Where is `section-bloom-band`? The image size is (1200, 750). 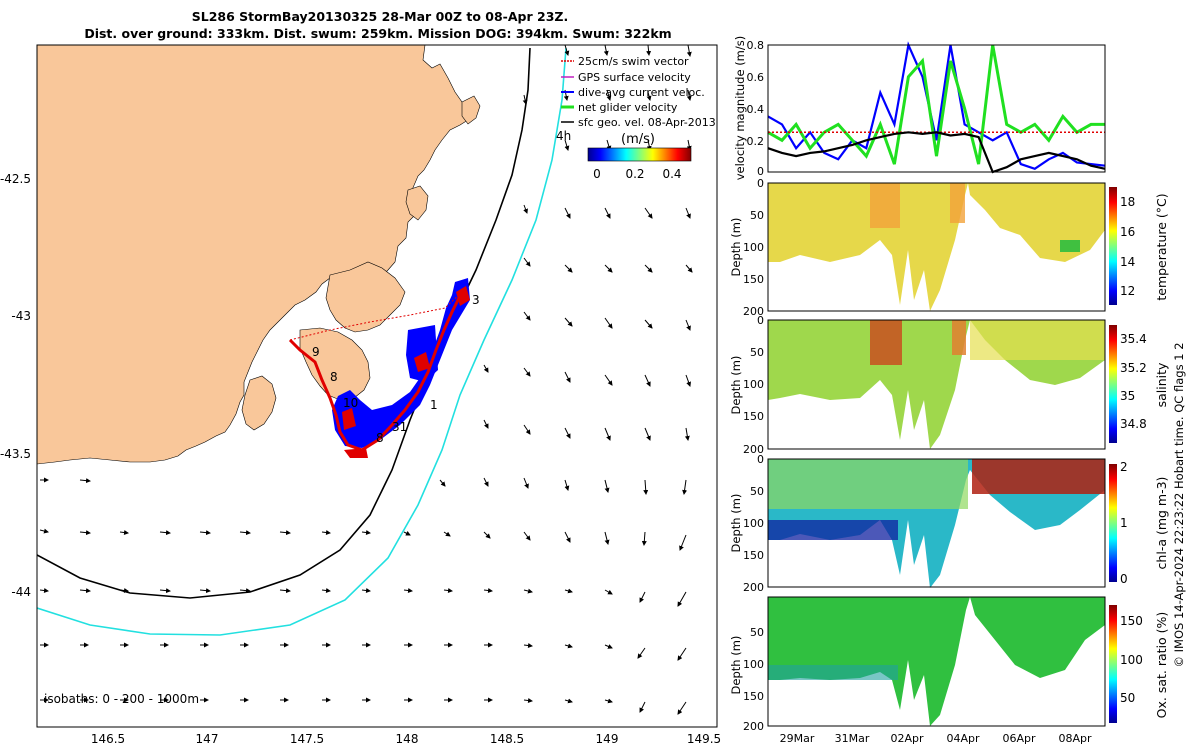
section-bloom-band is located at coordinates (1038, 476).